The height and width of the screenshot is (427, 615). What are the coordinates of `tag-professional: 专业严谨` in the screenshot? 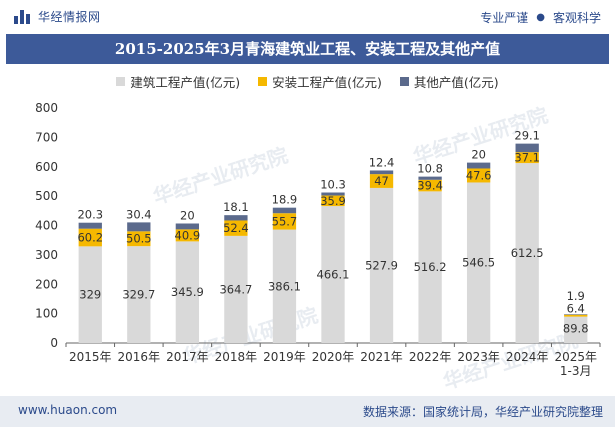 It's located at (504, 18).